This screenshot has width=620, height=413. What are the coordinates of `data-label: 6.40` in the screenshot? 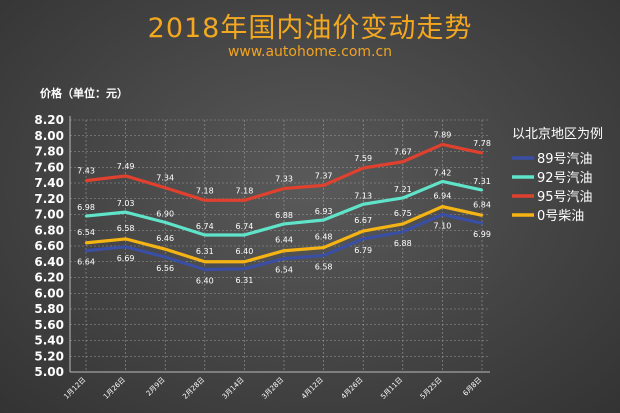 It's located at (244, 251).